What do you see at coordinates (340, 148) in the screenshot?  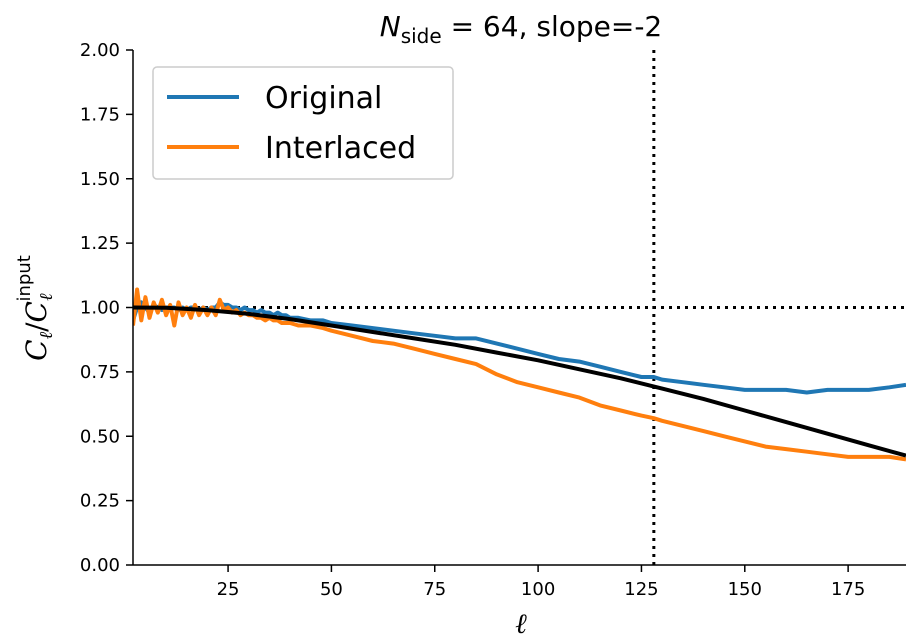 I see `legend-label-interlaced: Interlaced` at bounding box center [340, 148].